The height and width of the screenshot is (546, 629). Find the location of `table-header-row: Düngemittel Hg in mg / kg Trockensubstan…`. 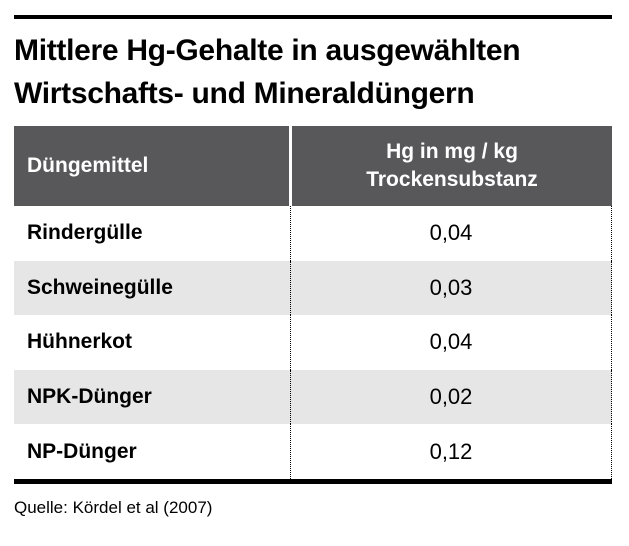

table-header-row: Düngemittel Hg in mg / kg Trockensubstan… is located at coordinates (313, 166).